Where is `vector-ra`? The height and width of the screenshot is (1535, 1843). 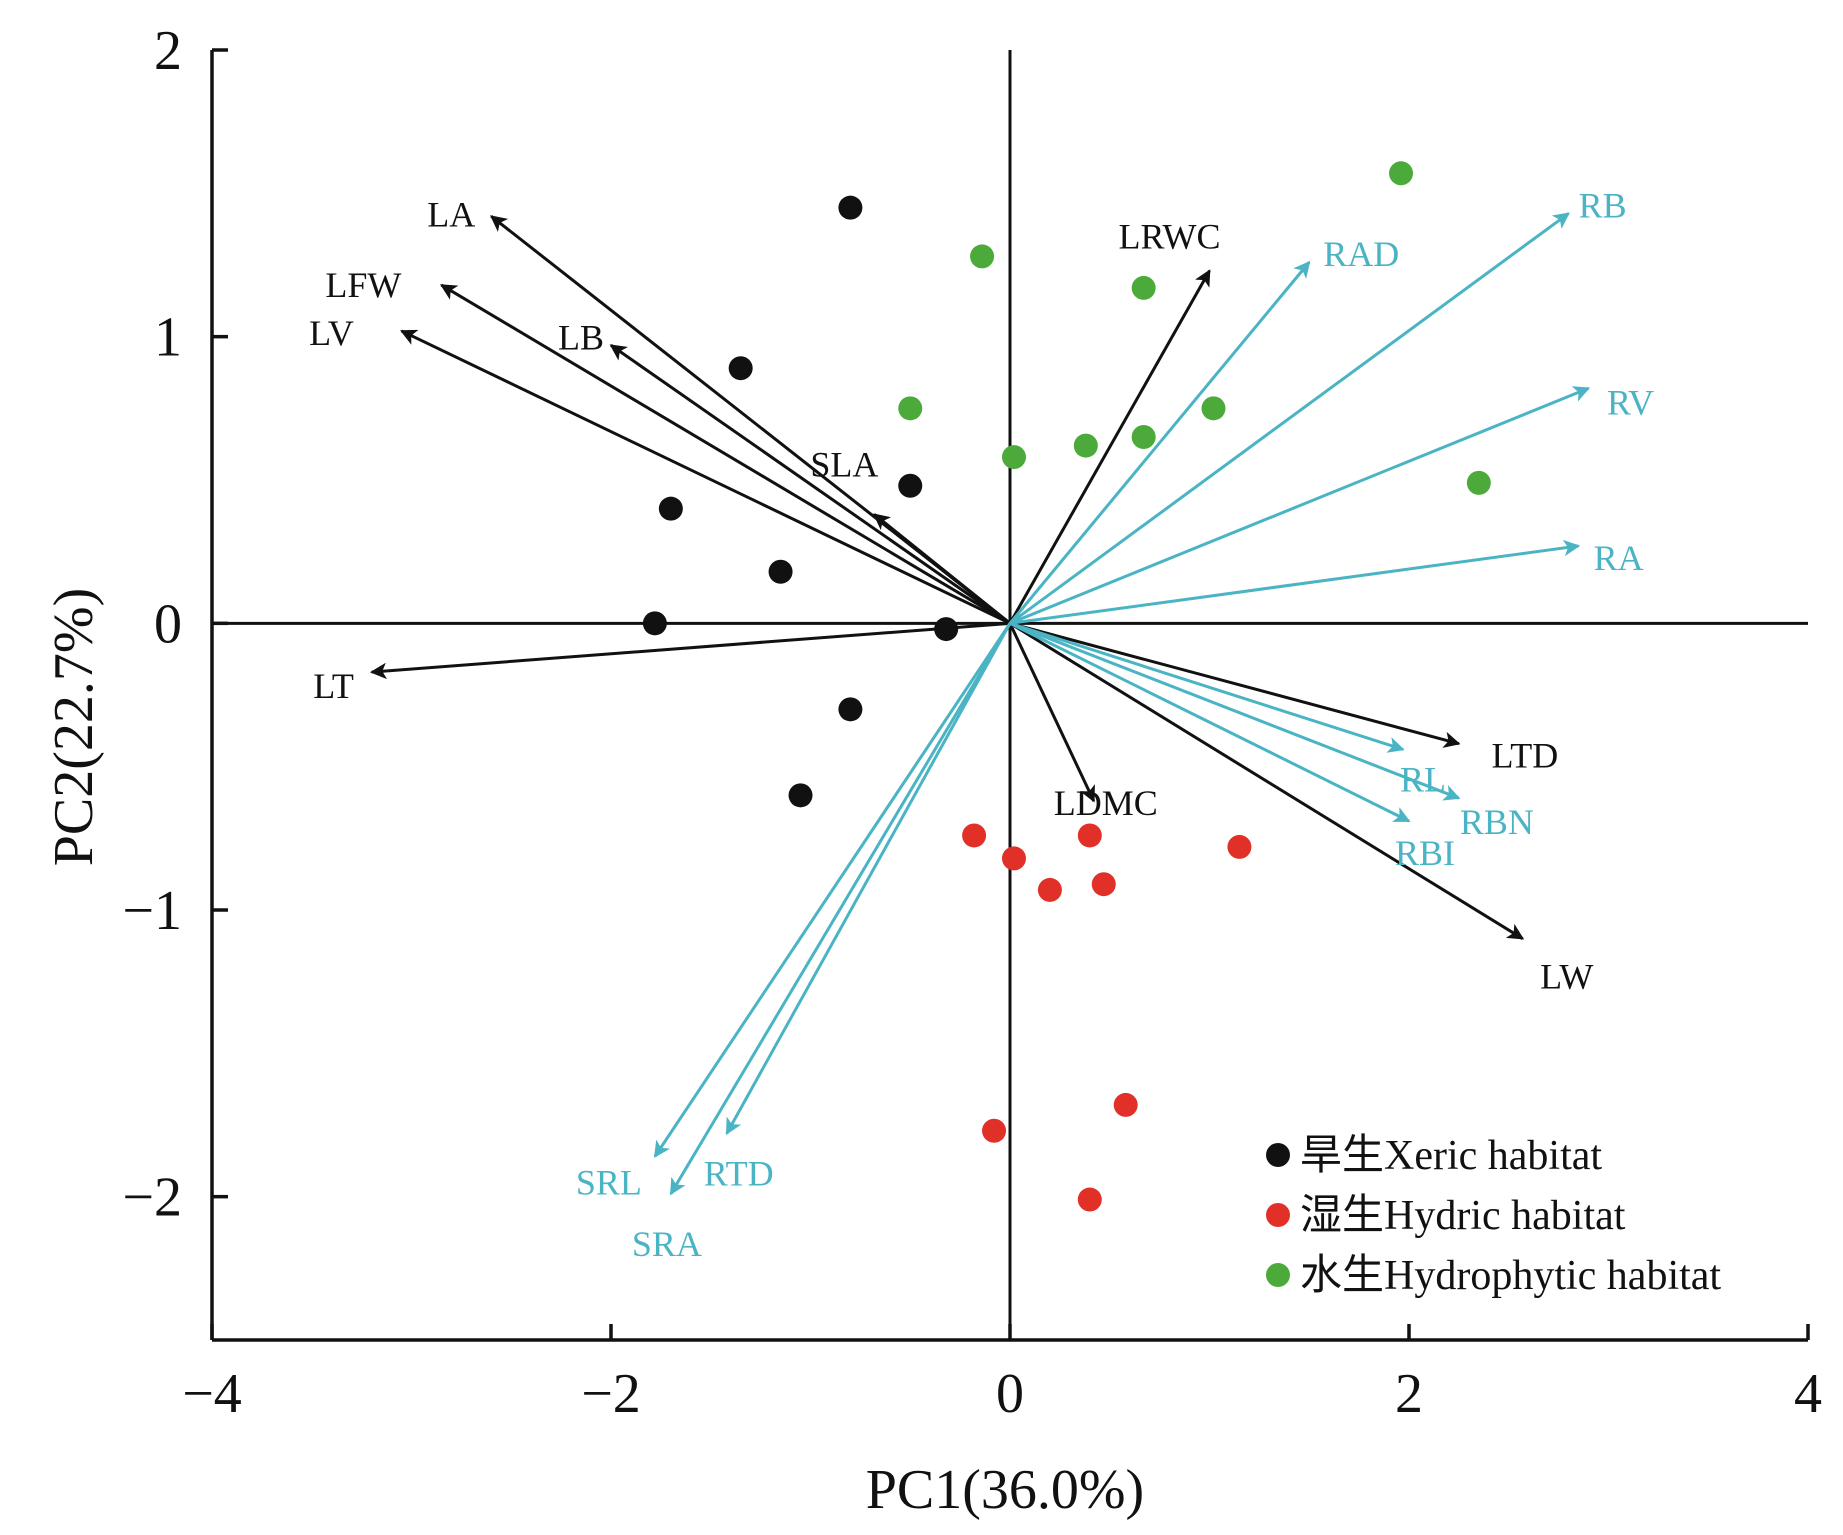
vector-ra is located at coordinates (1295, 582).